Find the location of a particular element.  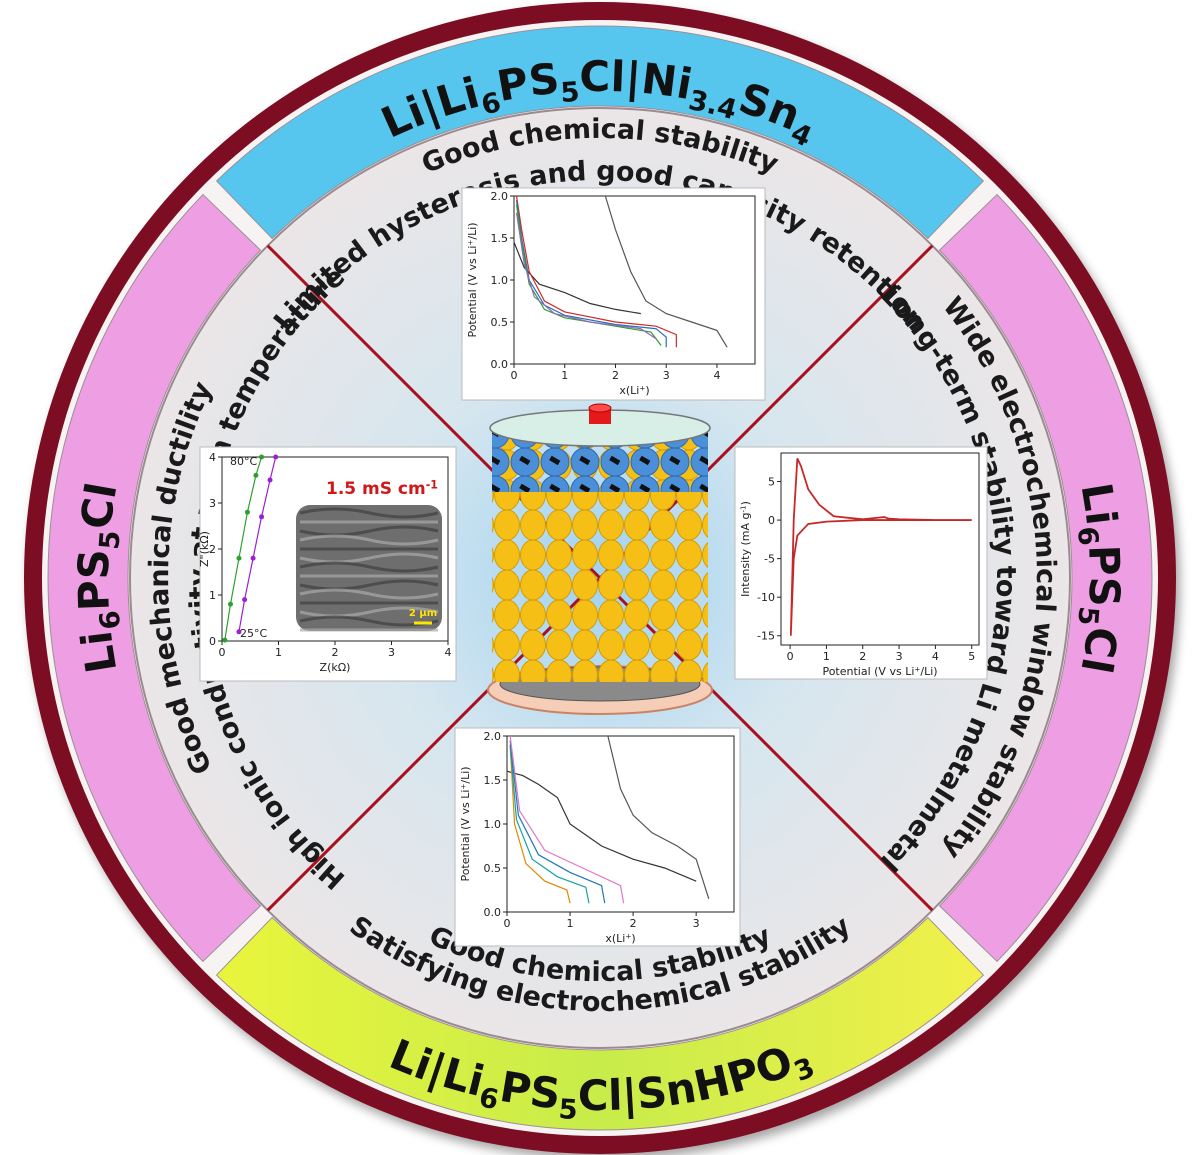

y-axis-label: Intensity (mA g-1) is located at coordinates (745, 549).